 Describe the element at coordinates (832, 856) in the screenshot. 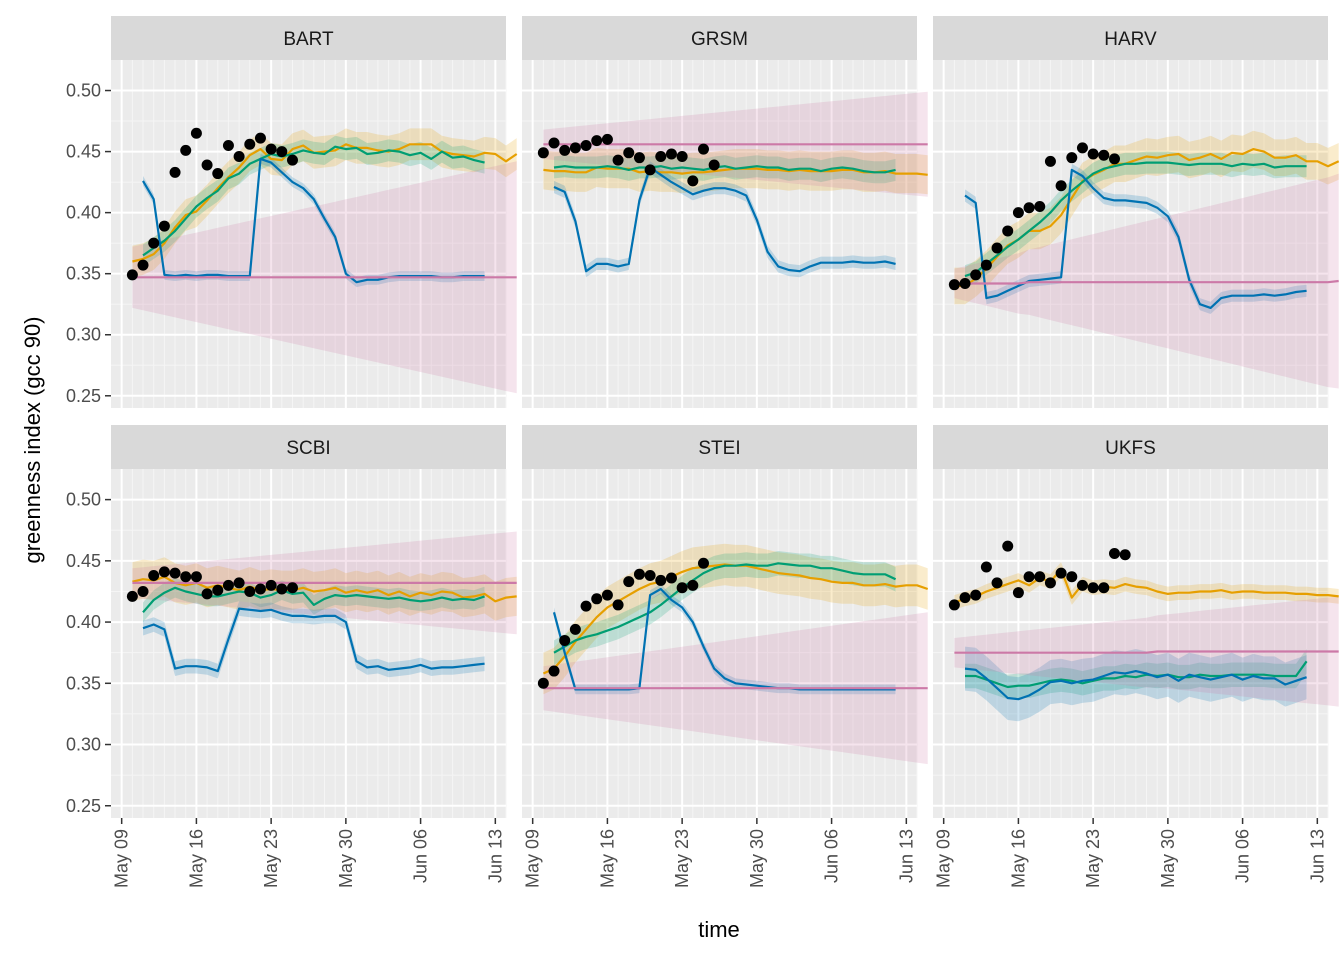

I see `x-tick-label: Jun 06` at that location.